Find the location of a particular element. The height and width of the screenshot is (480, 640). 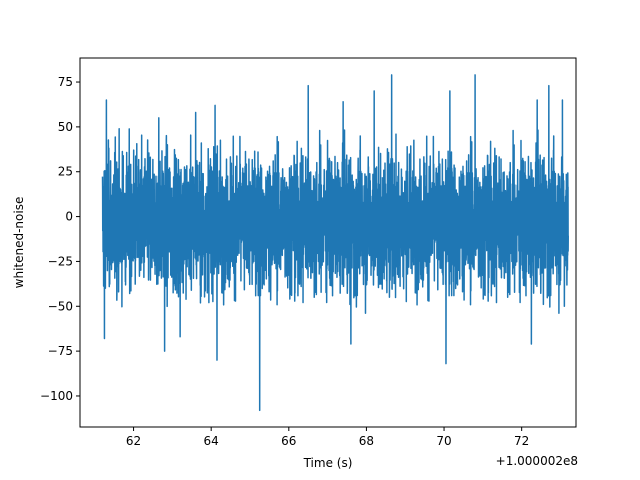

x-axis-label: Time (s) is located at coordinates (328, 463).